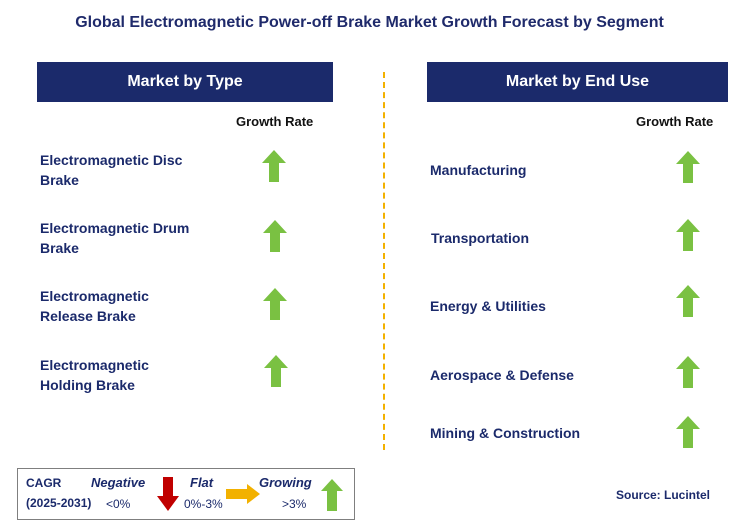 This screenshot has width=739, height=530. What do you see at coordinates (243, 494) in the screenshot?
I see `arrow-right-icon` at bounding box center [243, 494].